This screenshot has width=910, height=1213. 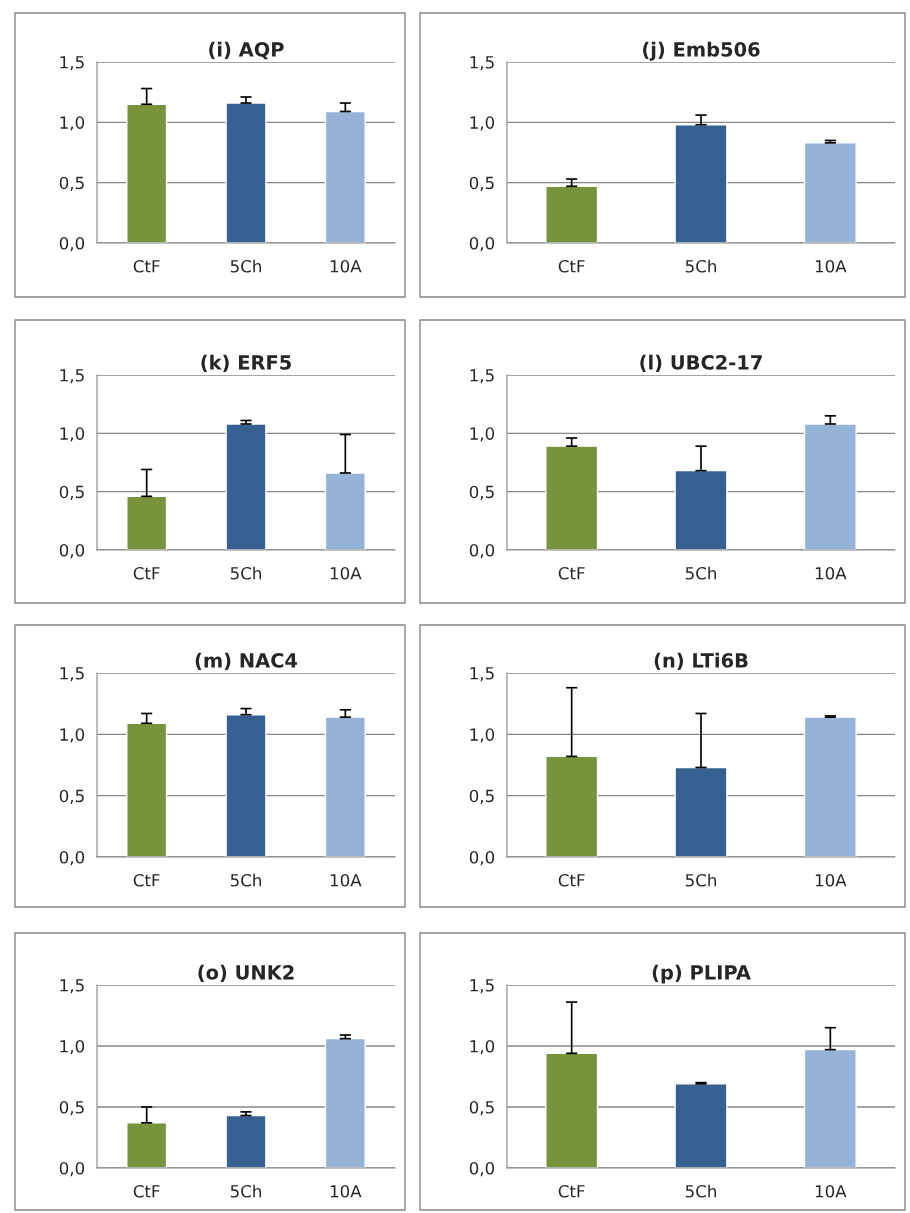 I want to click on chart-title: (o) UNK2, so click(x=246, y=973).